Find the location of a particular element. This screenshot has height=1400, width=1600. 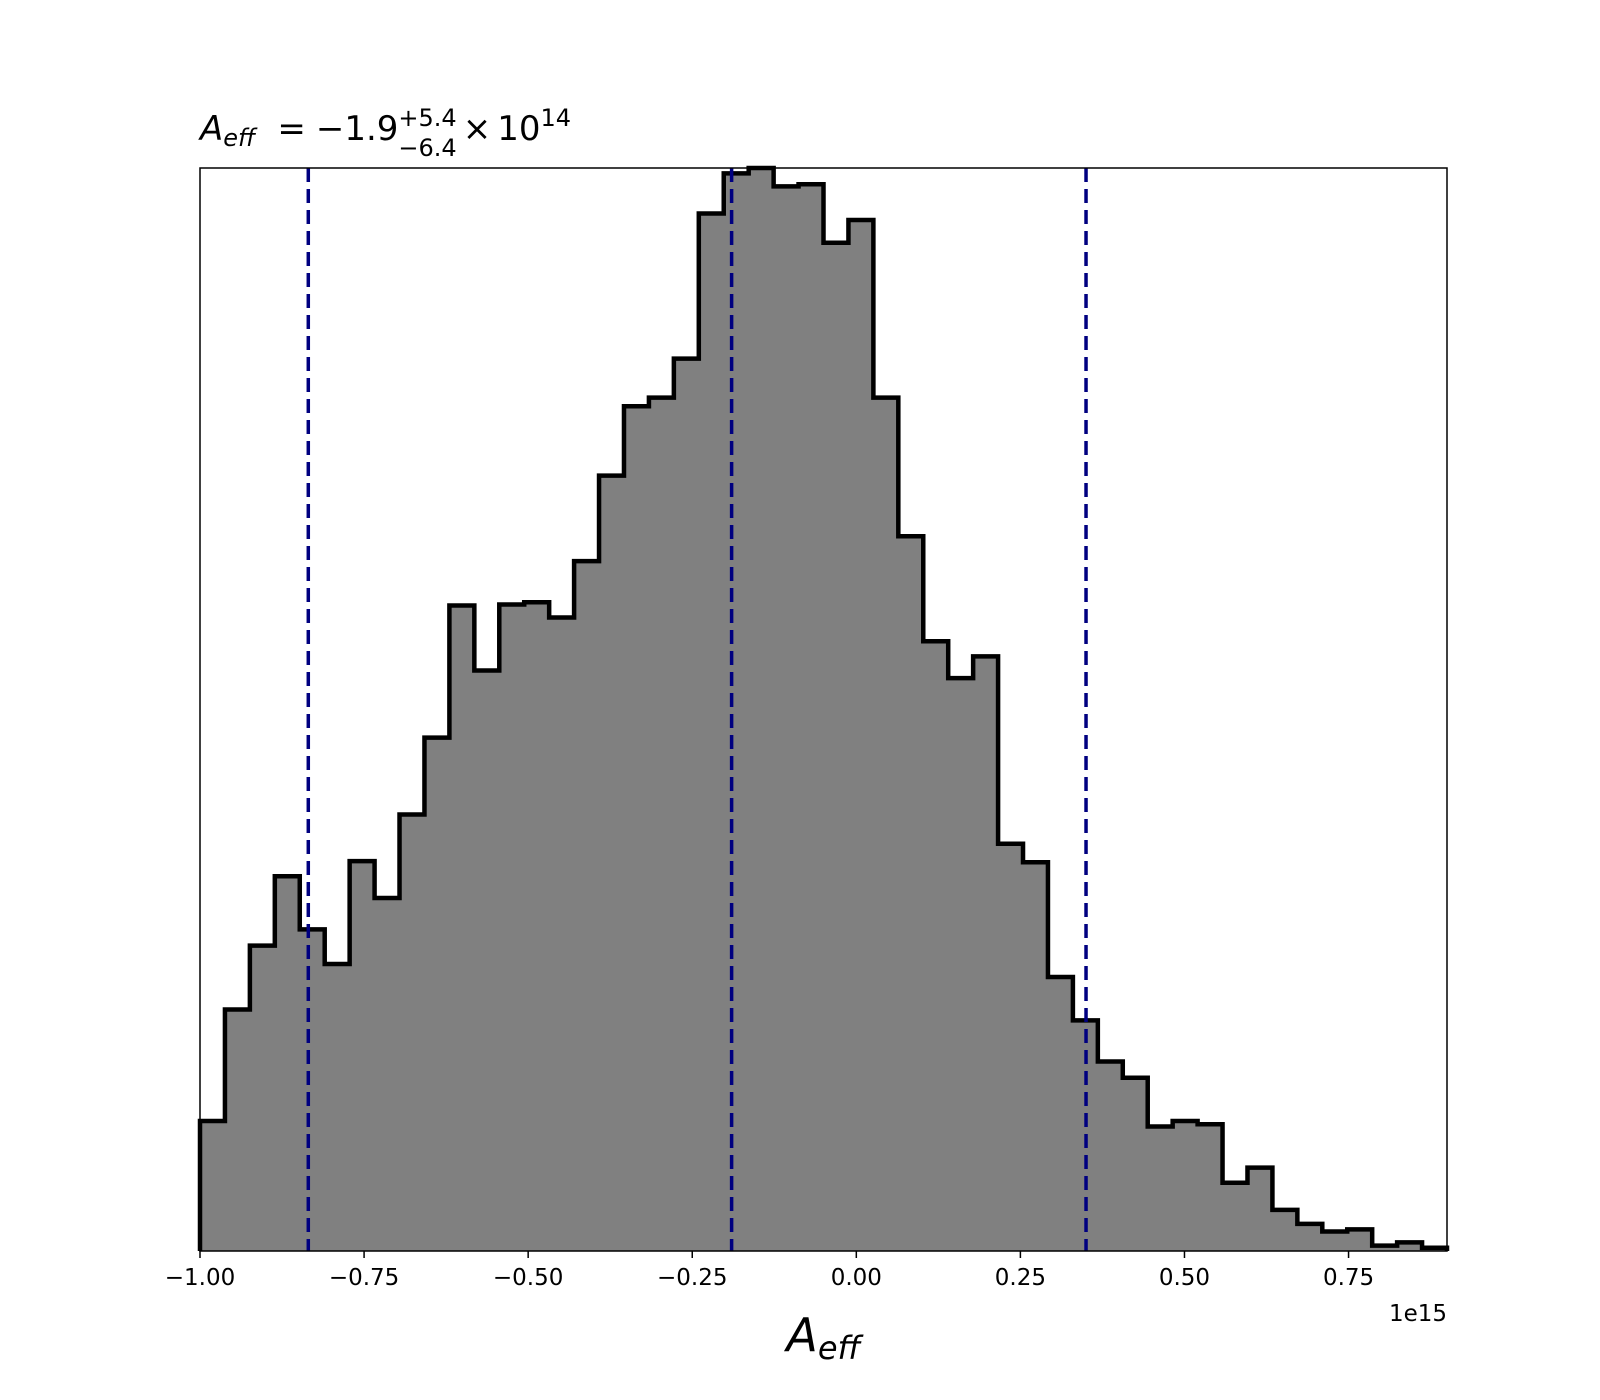

title-subscript: eff is located at coordinates (240, 138).